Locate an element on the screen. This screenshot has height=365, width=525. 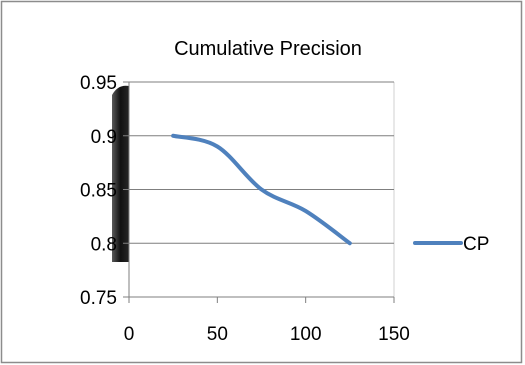
plot-wall-shading is located at coordinates (120, 173).